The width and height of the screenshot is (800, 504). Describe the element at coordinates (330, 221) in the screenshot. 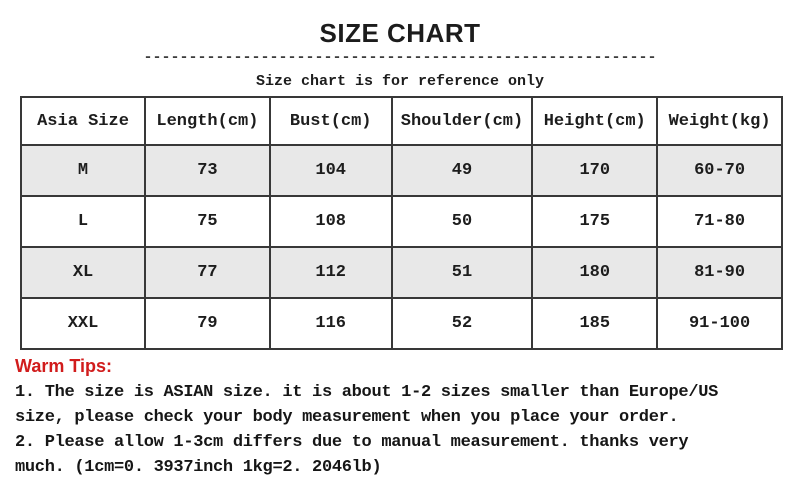

I see `cell-bust: 108` at that location.